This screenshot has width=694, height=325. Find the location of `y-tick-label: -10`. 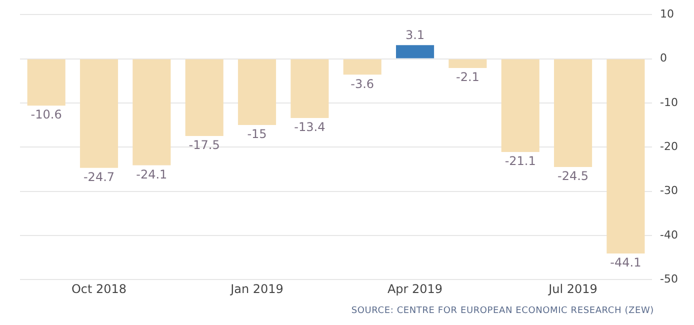

y-tick-label: -10 is located at coordinates (669, 102).